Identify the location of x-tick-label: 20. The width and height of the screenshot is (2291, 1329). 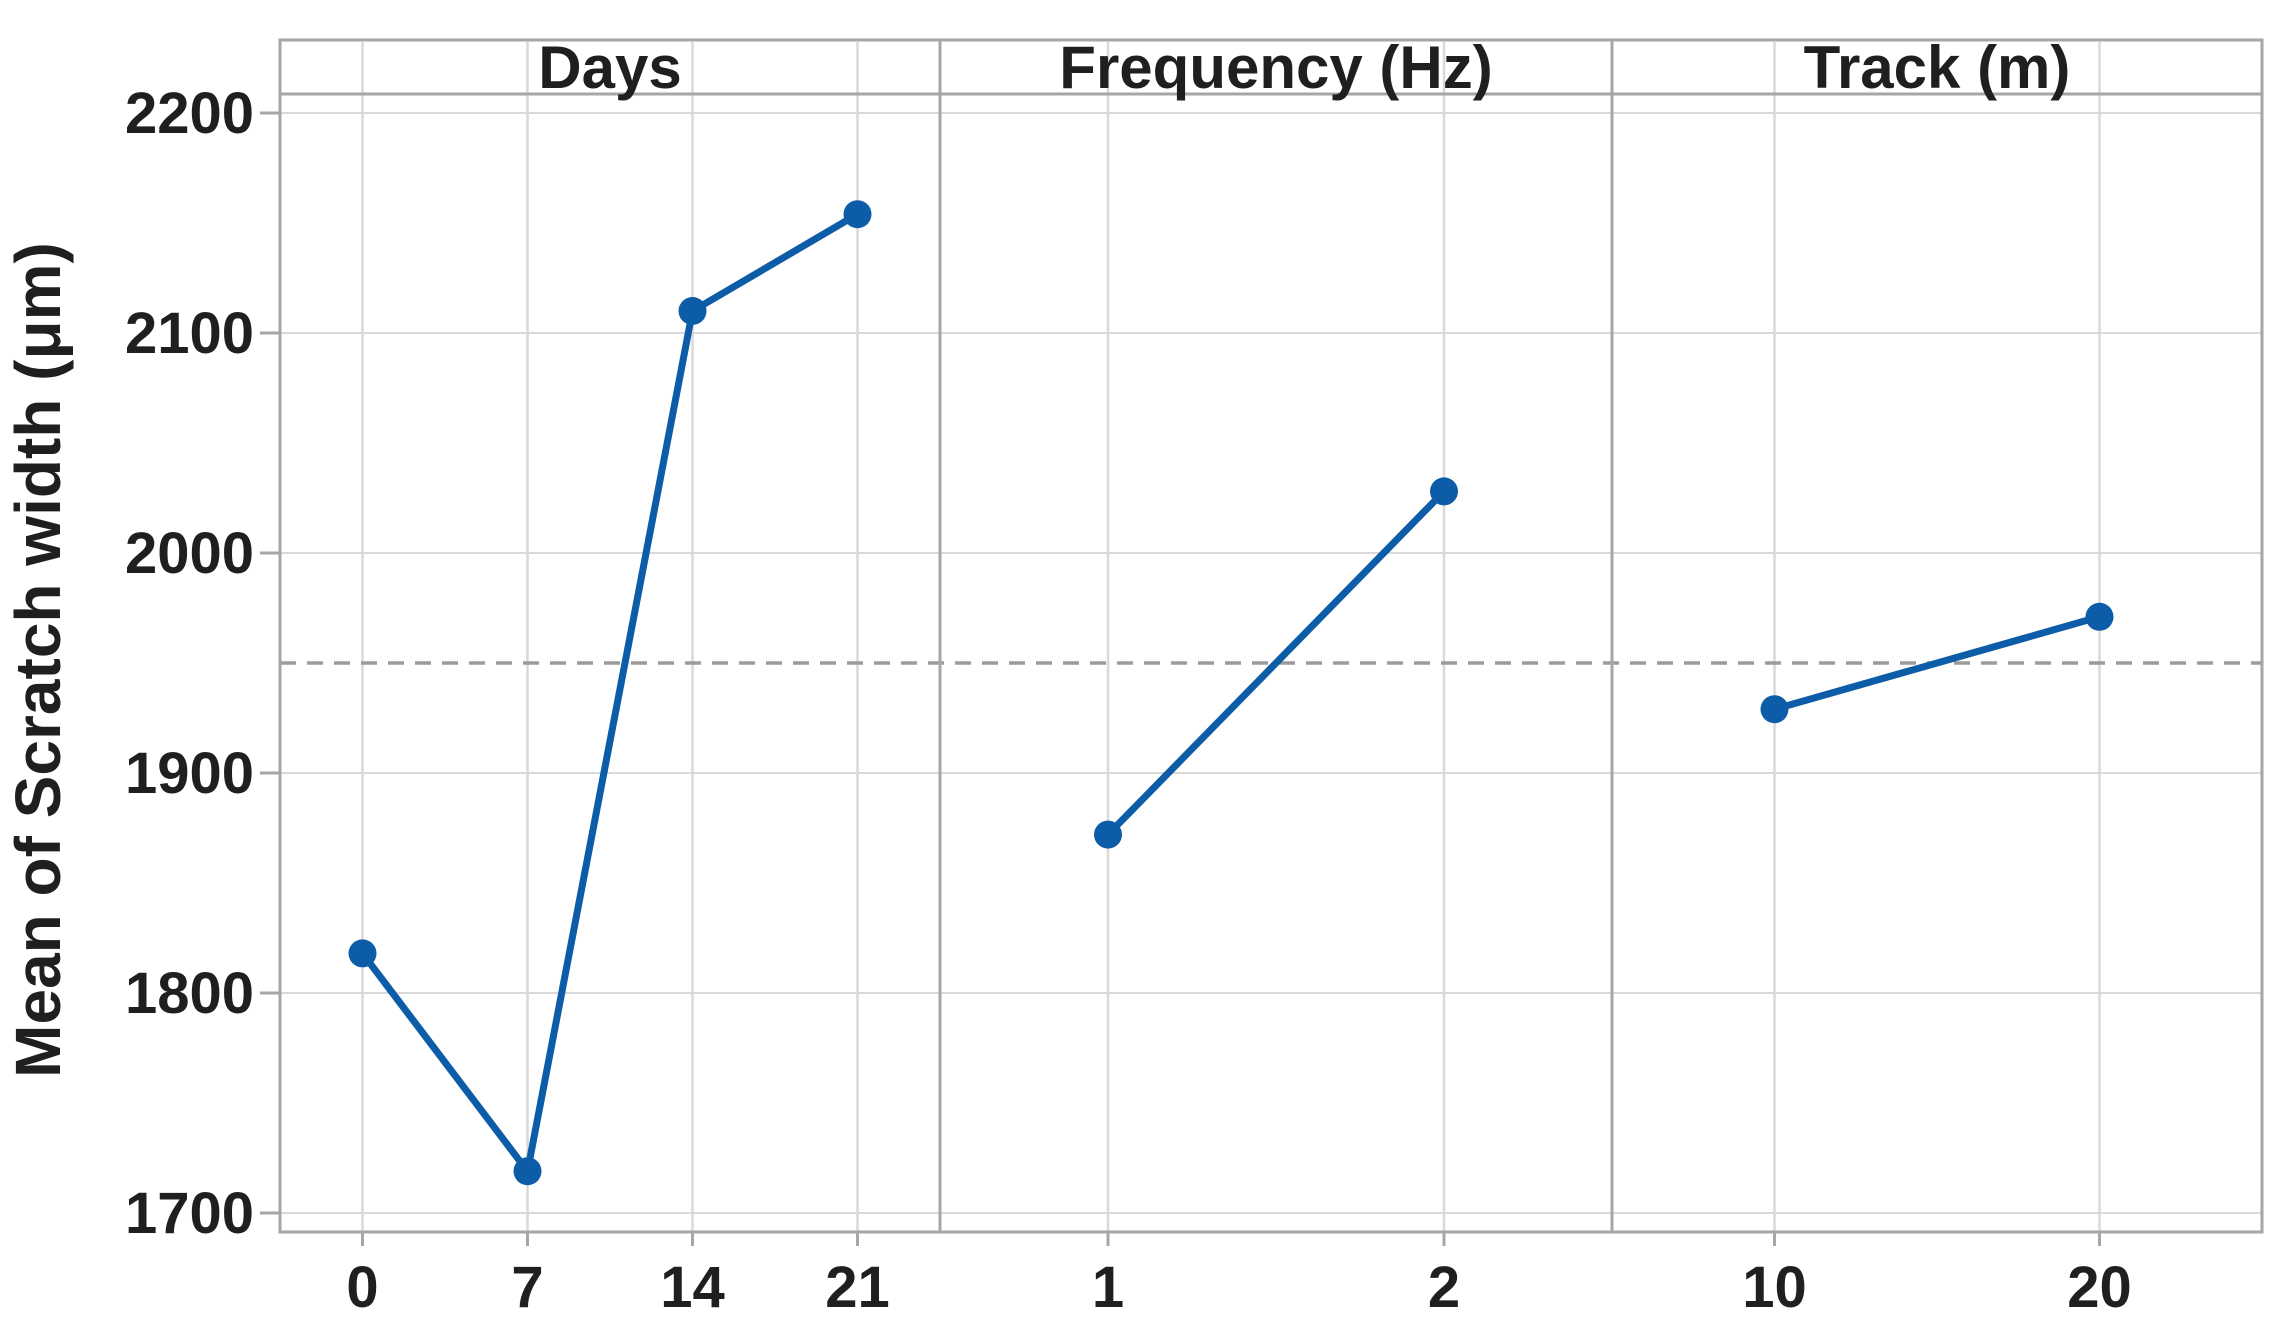
(2099, 1287).